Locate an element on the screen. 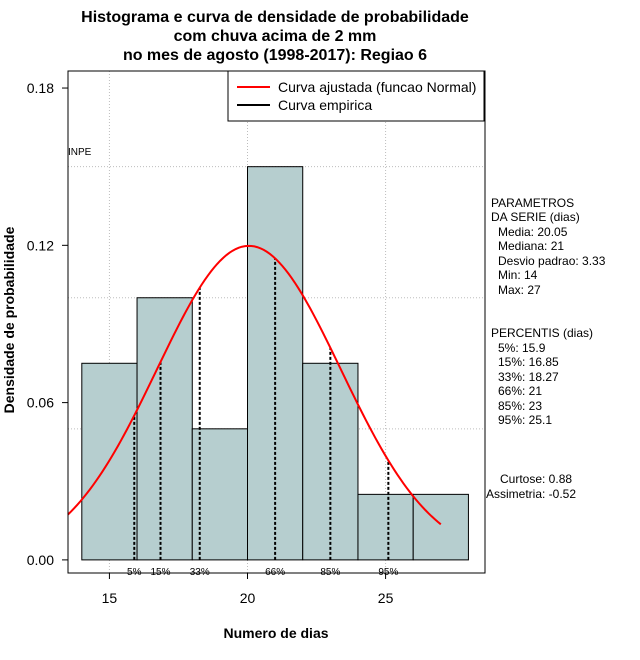 Image resolution: width=640 pixels, height=660 pixels. percentile-95: 95%: 25.1 is located at coordinates (525, 420).